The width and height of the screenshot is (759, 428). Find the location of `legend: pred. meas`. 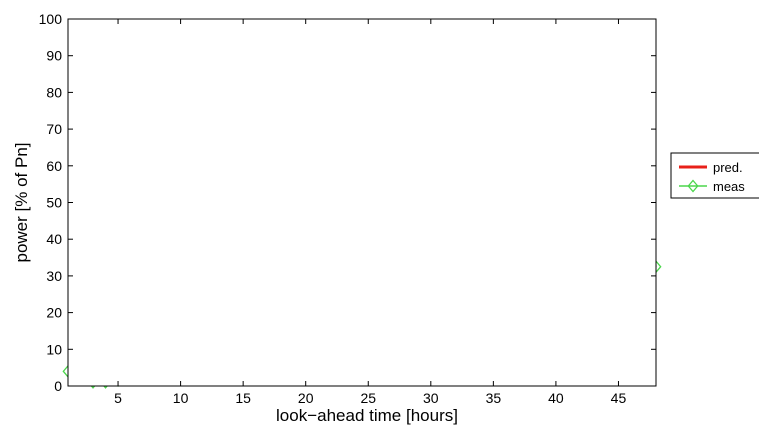

legend: pred. meas is located at coordinates (714, 175).